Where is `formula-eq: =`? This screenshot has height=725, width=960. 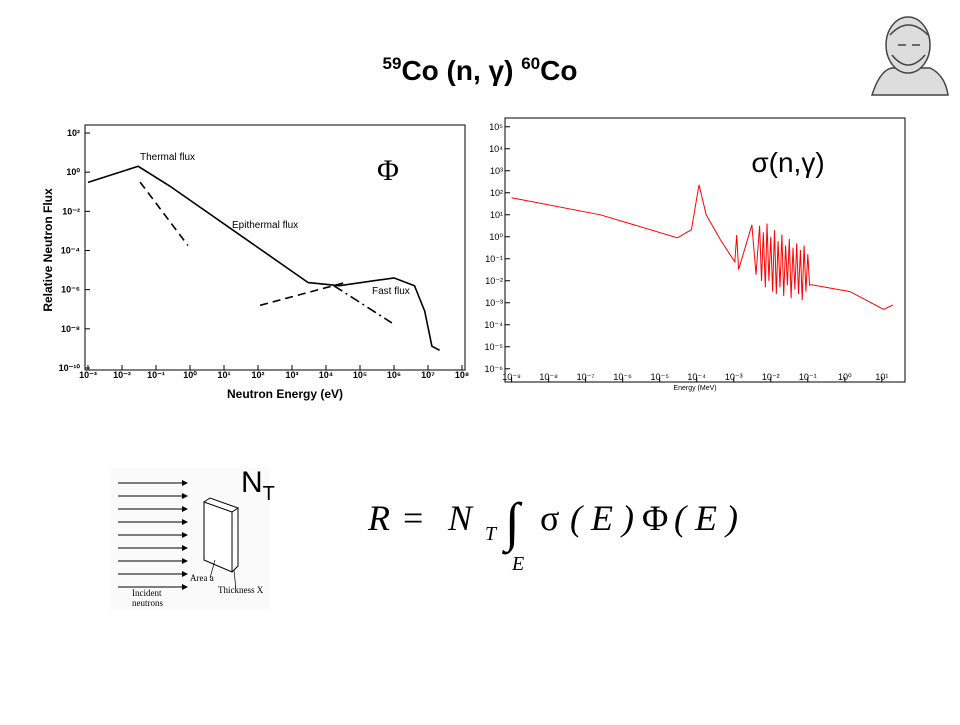
formula-eq: = is located at coordinates (413, 518).